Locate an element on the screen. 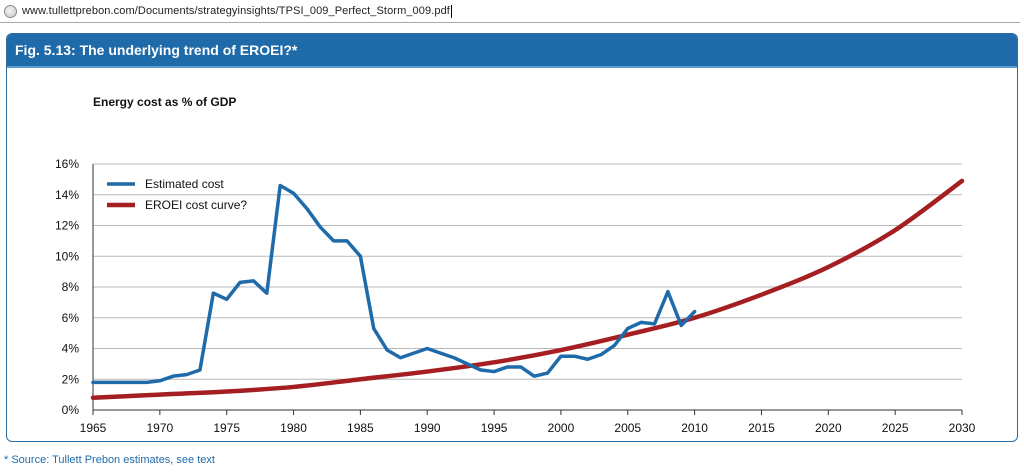 Image resolution: width=1024 pixels, height=473 pixels. y-tick-label: 8% is located at coordinates (71, 287).